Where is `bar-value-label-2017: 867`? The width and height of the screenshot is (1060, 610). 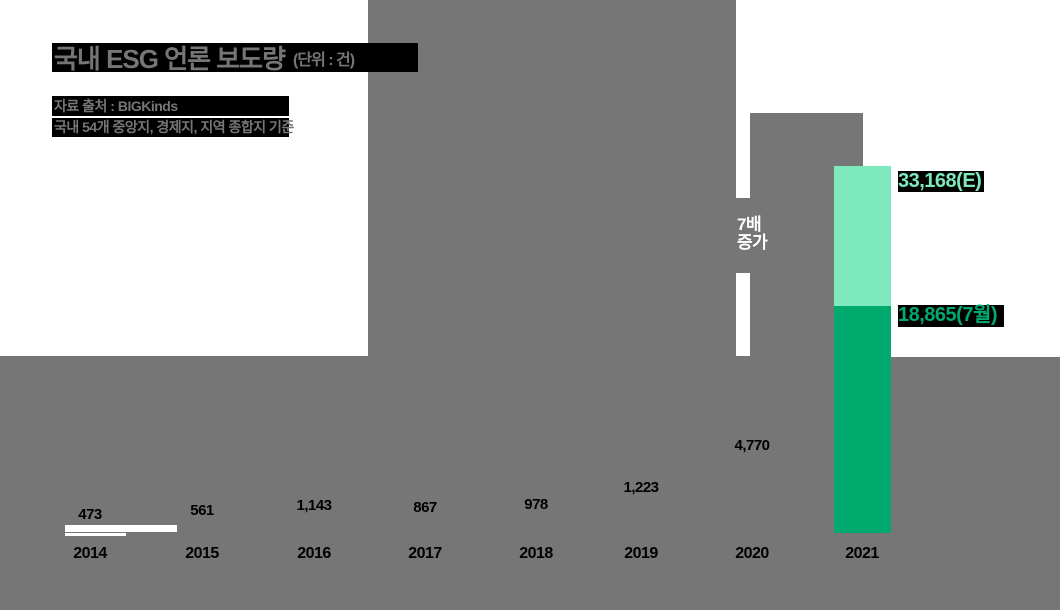
bar-value-label-2017: 867 is located at coordinates (425, 507).